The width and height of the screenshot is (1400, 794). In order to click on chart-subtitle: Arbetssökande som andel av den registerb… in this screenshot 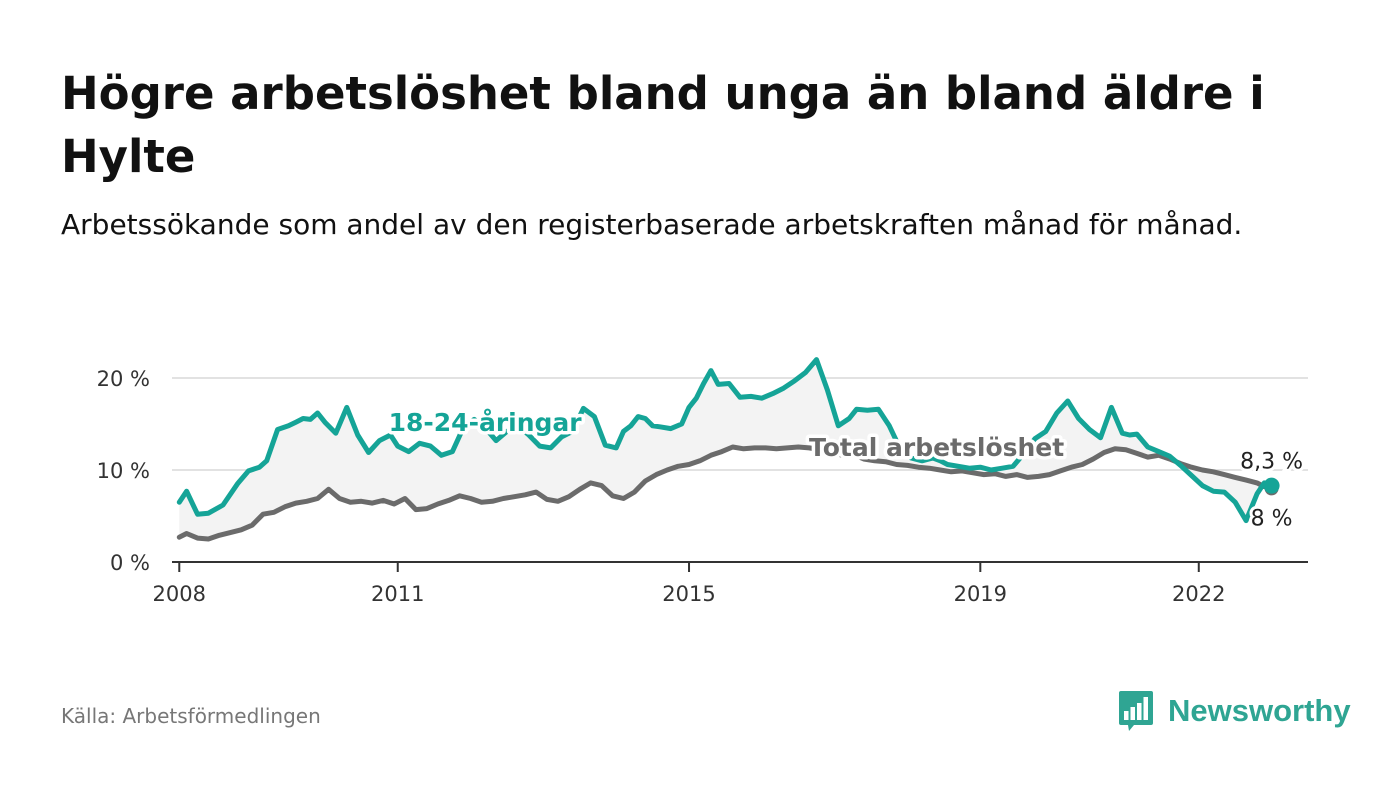, I will do `click(652, 224)`.